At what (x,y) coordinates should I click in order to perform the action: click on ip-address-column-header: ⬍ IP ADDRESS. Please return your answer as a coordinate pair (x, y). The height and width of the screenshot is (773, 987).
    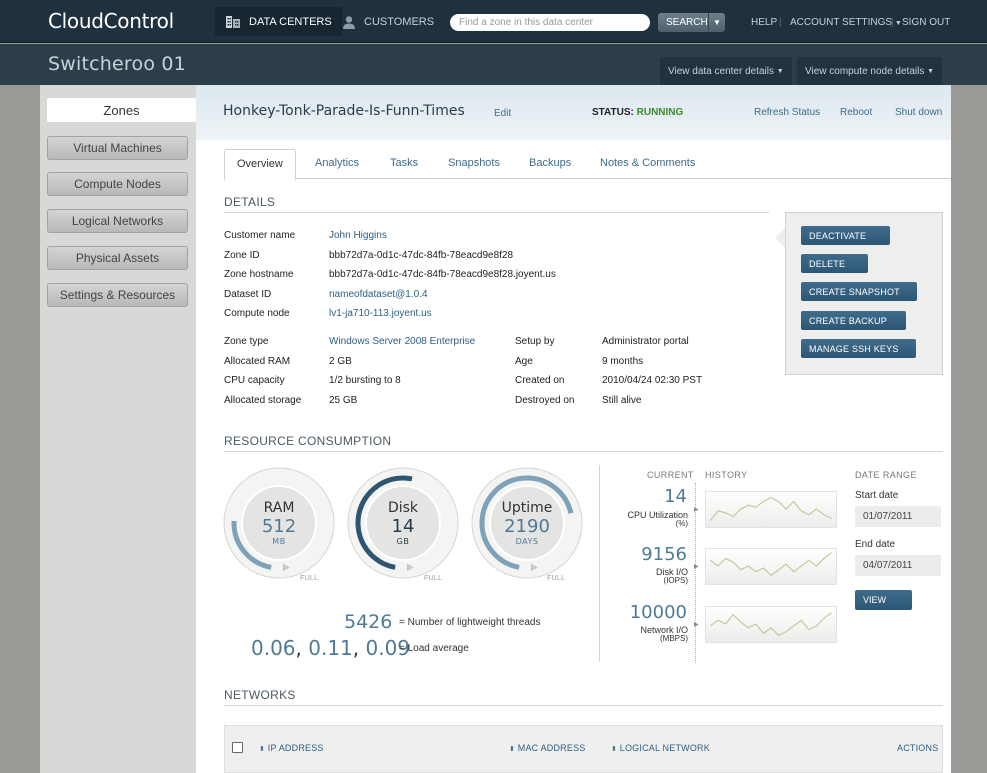
    Looking at the image, I should click on (291, 748).